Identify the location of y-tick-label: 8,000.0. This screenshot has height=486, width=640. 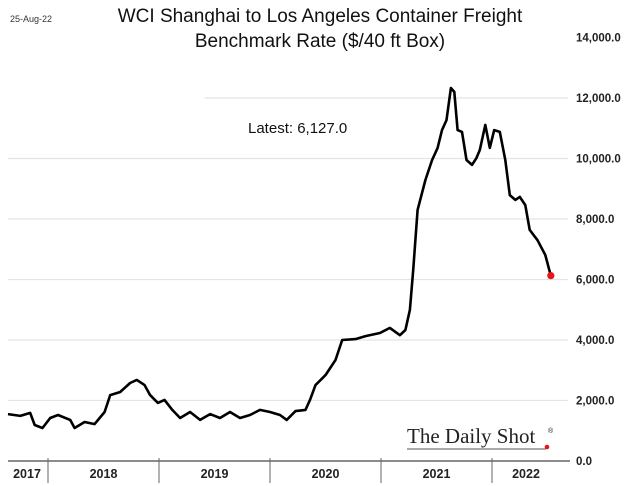
(595, 220).